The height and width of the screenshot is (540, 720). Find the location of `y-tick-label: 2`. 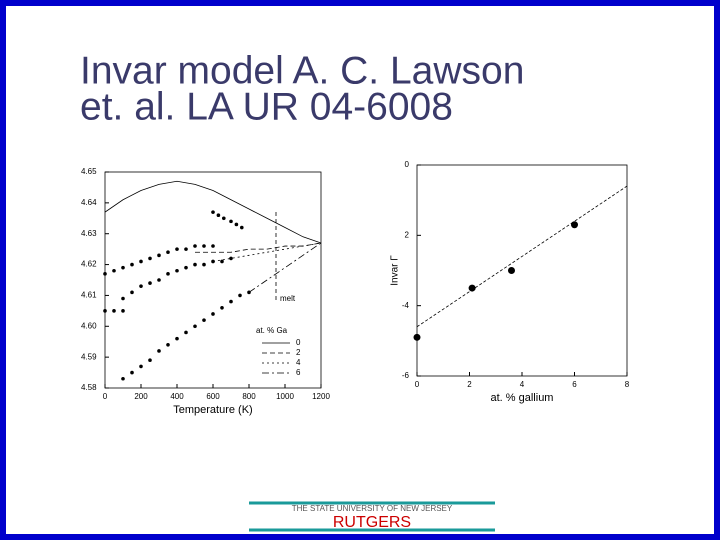

y-tick-label: 2 is located at coordinates (407, 234).